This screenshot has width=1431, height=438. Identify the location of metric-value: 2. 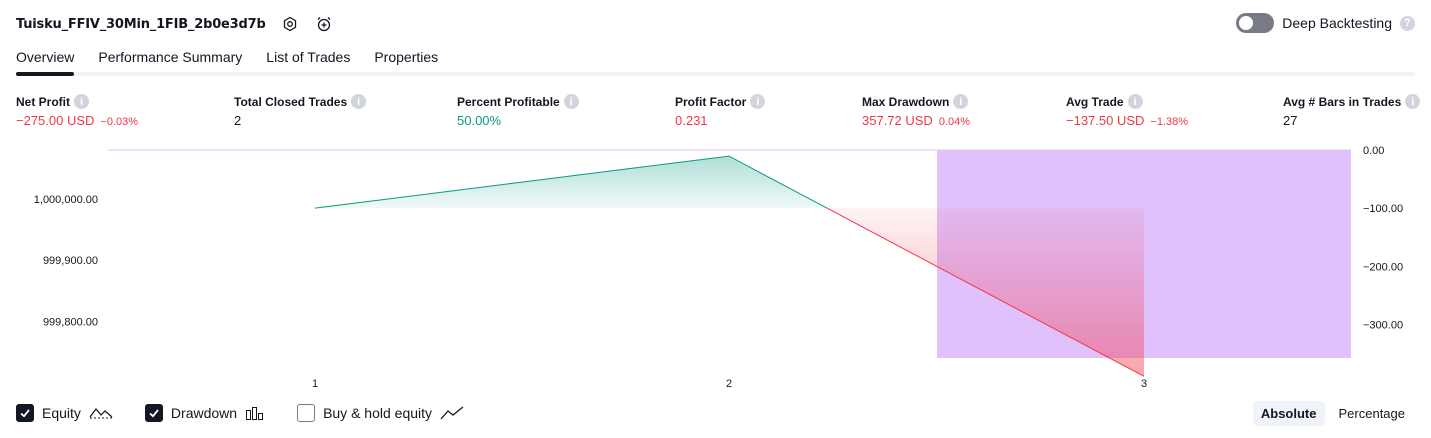
(238, 120).